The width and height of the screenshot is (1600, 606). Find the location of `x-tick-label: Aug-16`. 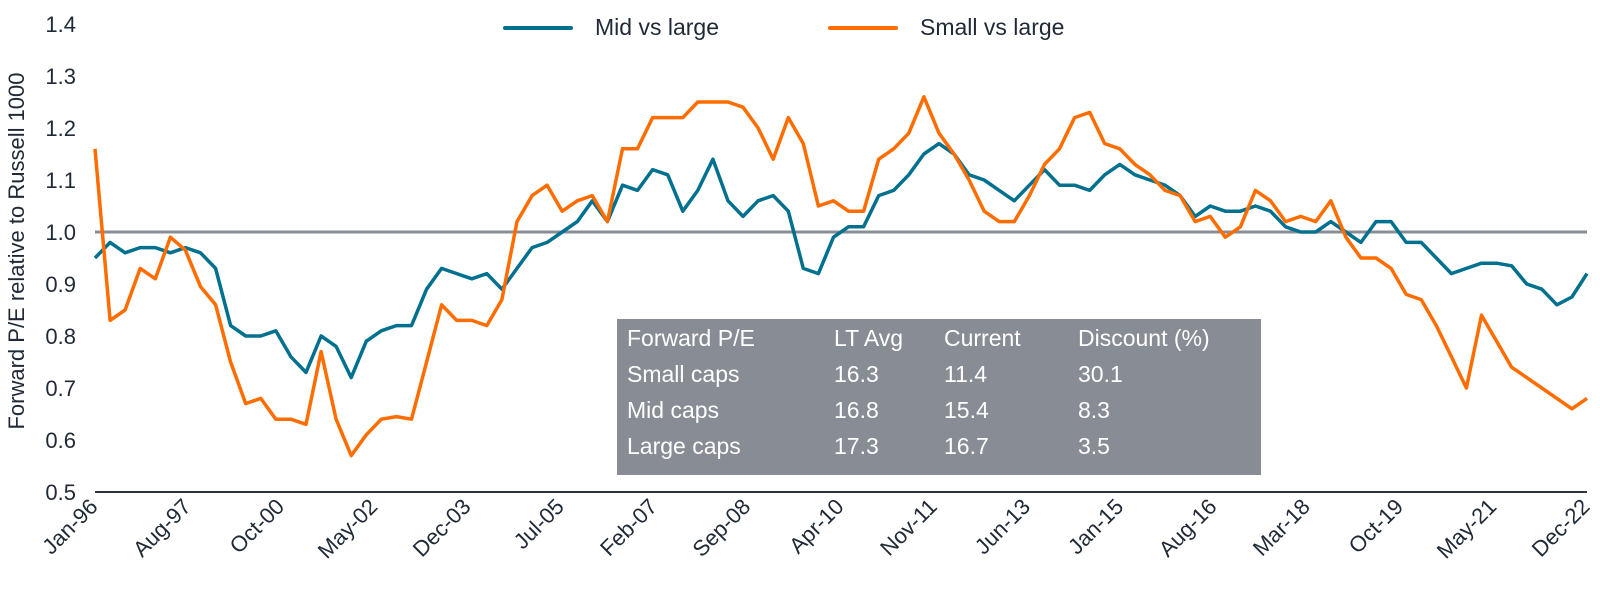

x-tick-label: Aug-16 is located at coordinates (1188, 528).